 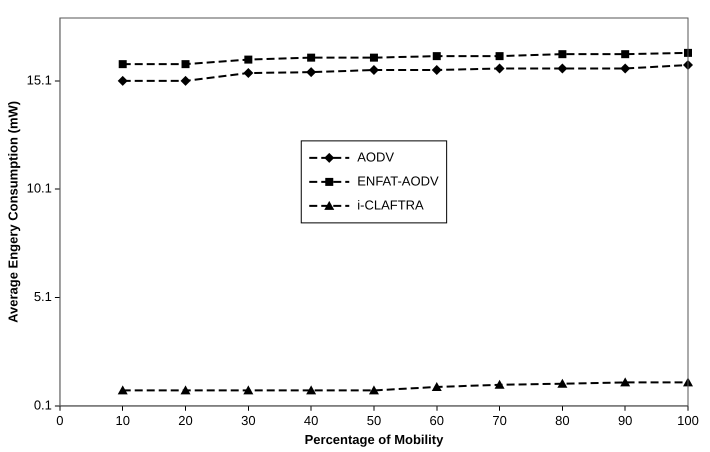 I want to click on x-axis-title: Percentage of Mobility, so click(x=374, y=439).